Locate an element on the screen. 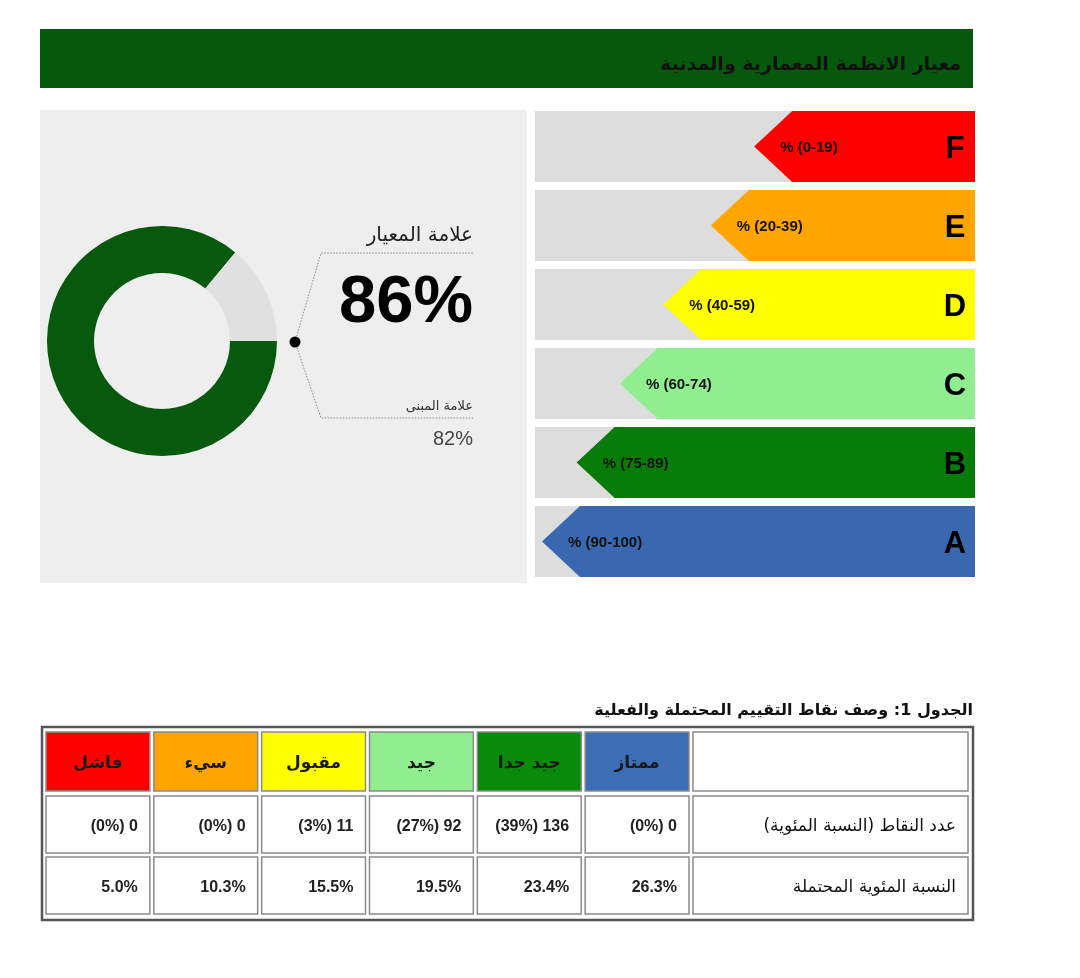  y-tick-label: D is located at coordinates (955, 305).